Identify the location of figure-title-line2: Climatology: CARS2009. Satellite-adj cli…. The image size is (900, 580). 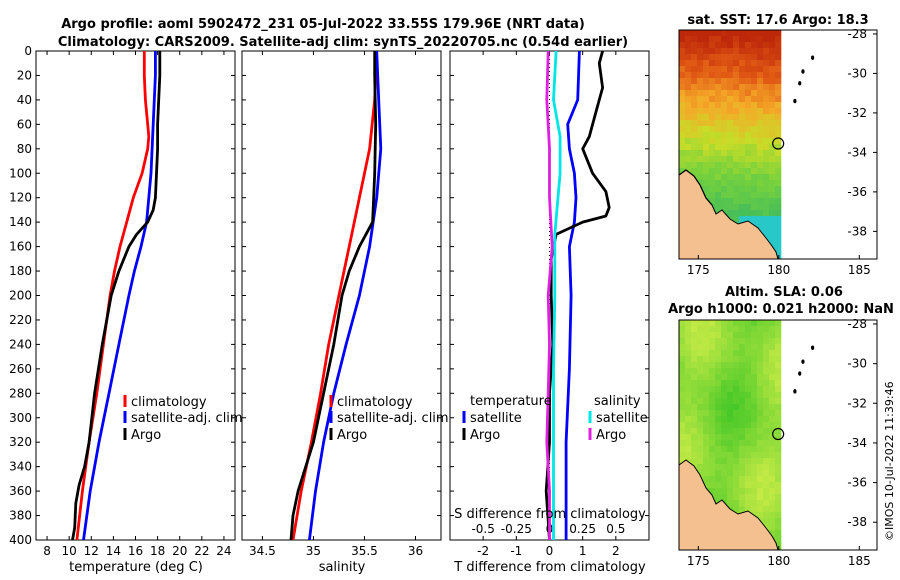
(343, 42).